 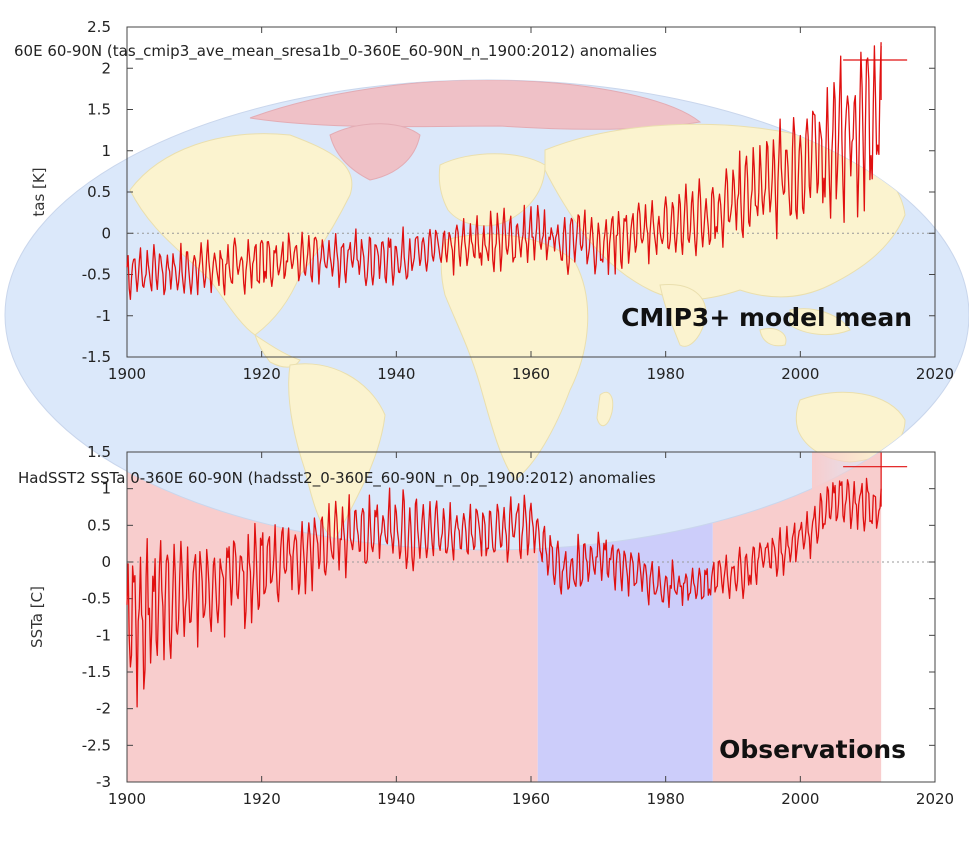 What do you see at coordinates (848, 617) in the screenshot?
I see `shade-fade` at bounding box center [848, 617].